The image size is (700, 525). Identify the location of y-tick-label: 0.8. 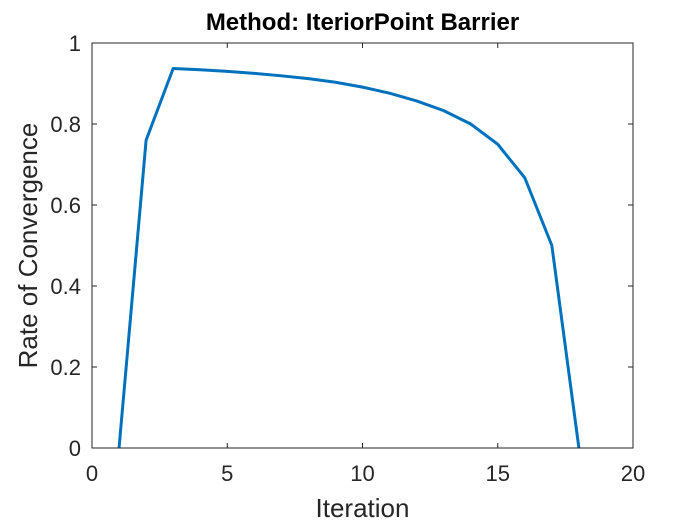
(65, 124).